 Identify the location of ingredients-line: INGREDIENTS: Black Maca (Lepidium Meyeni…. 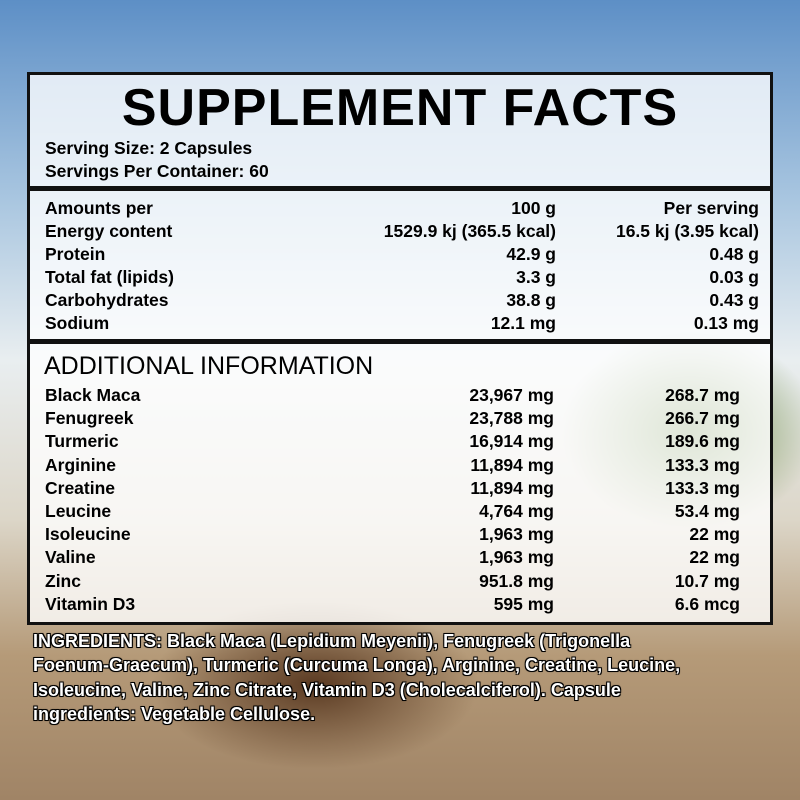
(332, 641).